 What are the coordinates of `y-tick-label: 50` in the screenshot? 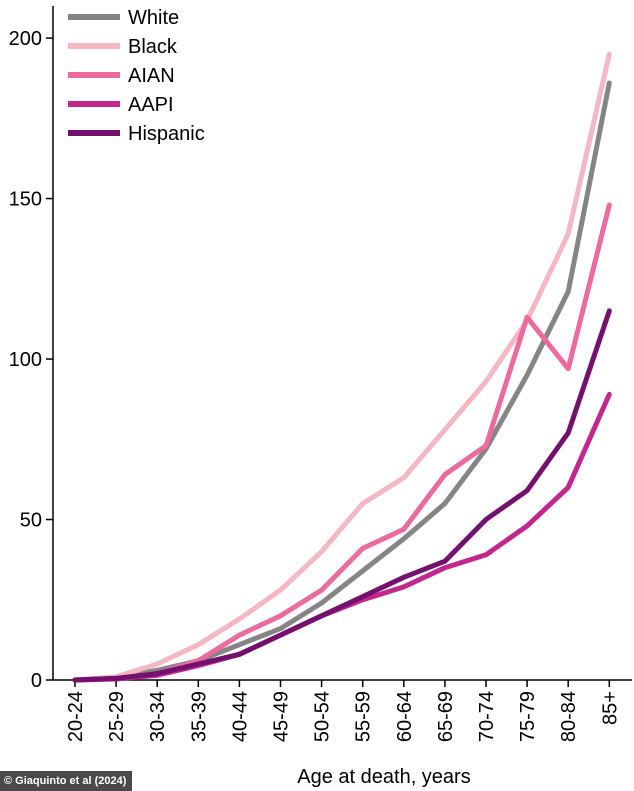 It's located at (31, 521).